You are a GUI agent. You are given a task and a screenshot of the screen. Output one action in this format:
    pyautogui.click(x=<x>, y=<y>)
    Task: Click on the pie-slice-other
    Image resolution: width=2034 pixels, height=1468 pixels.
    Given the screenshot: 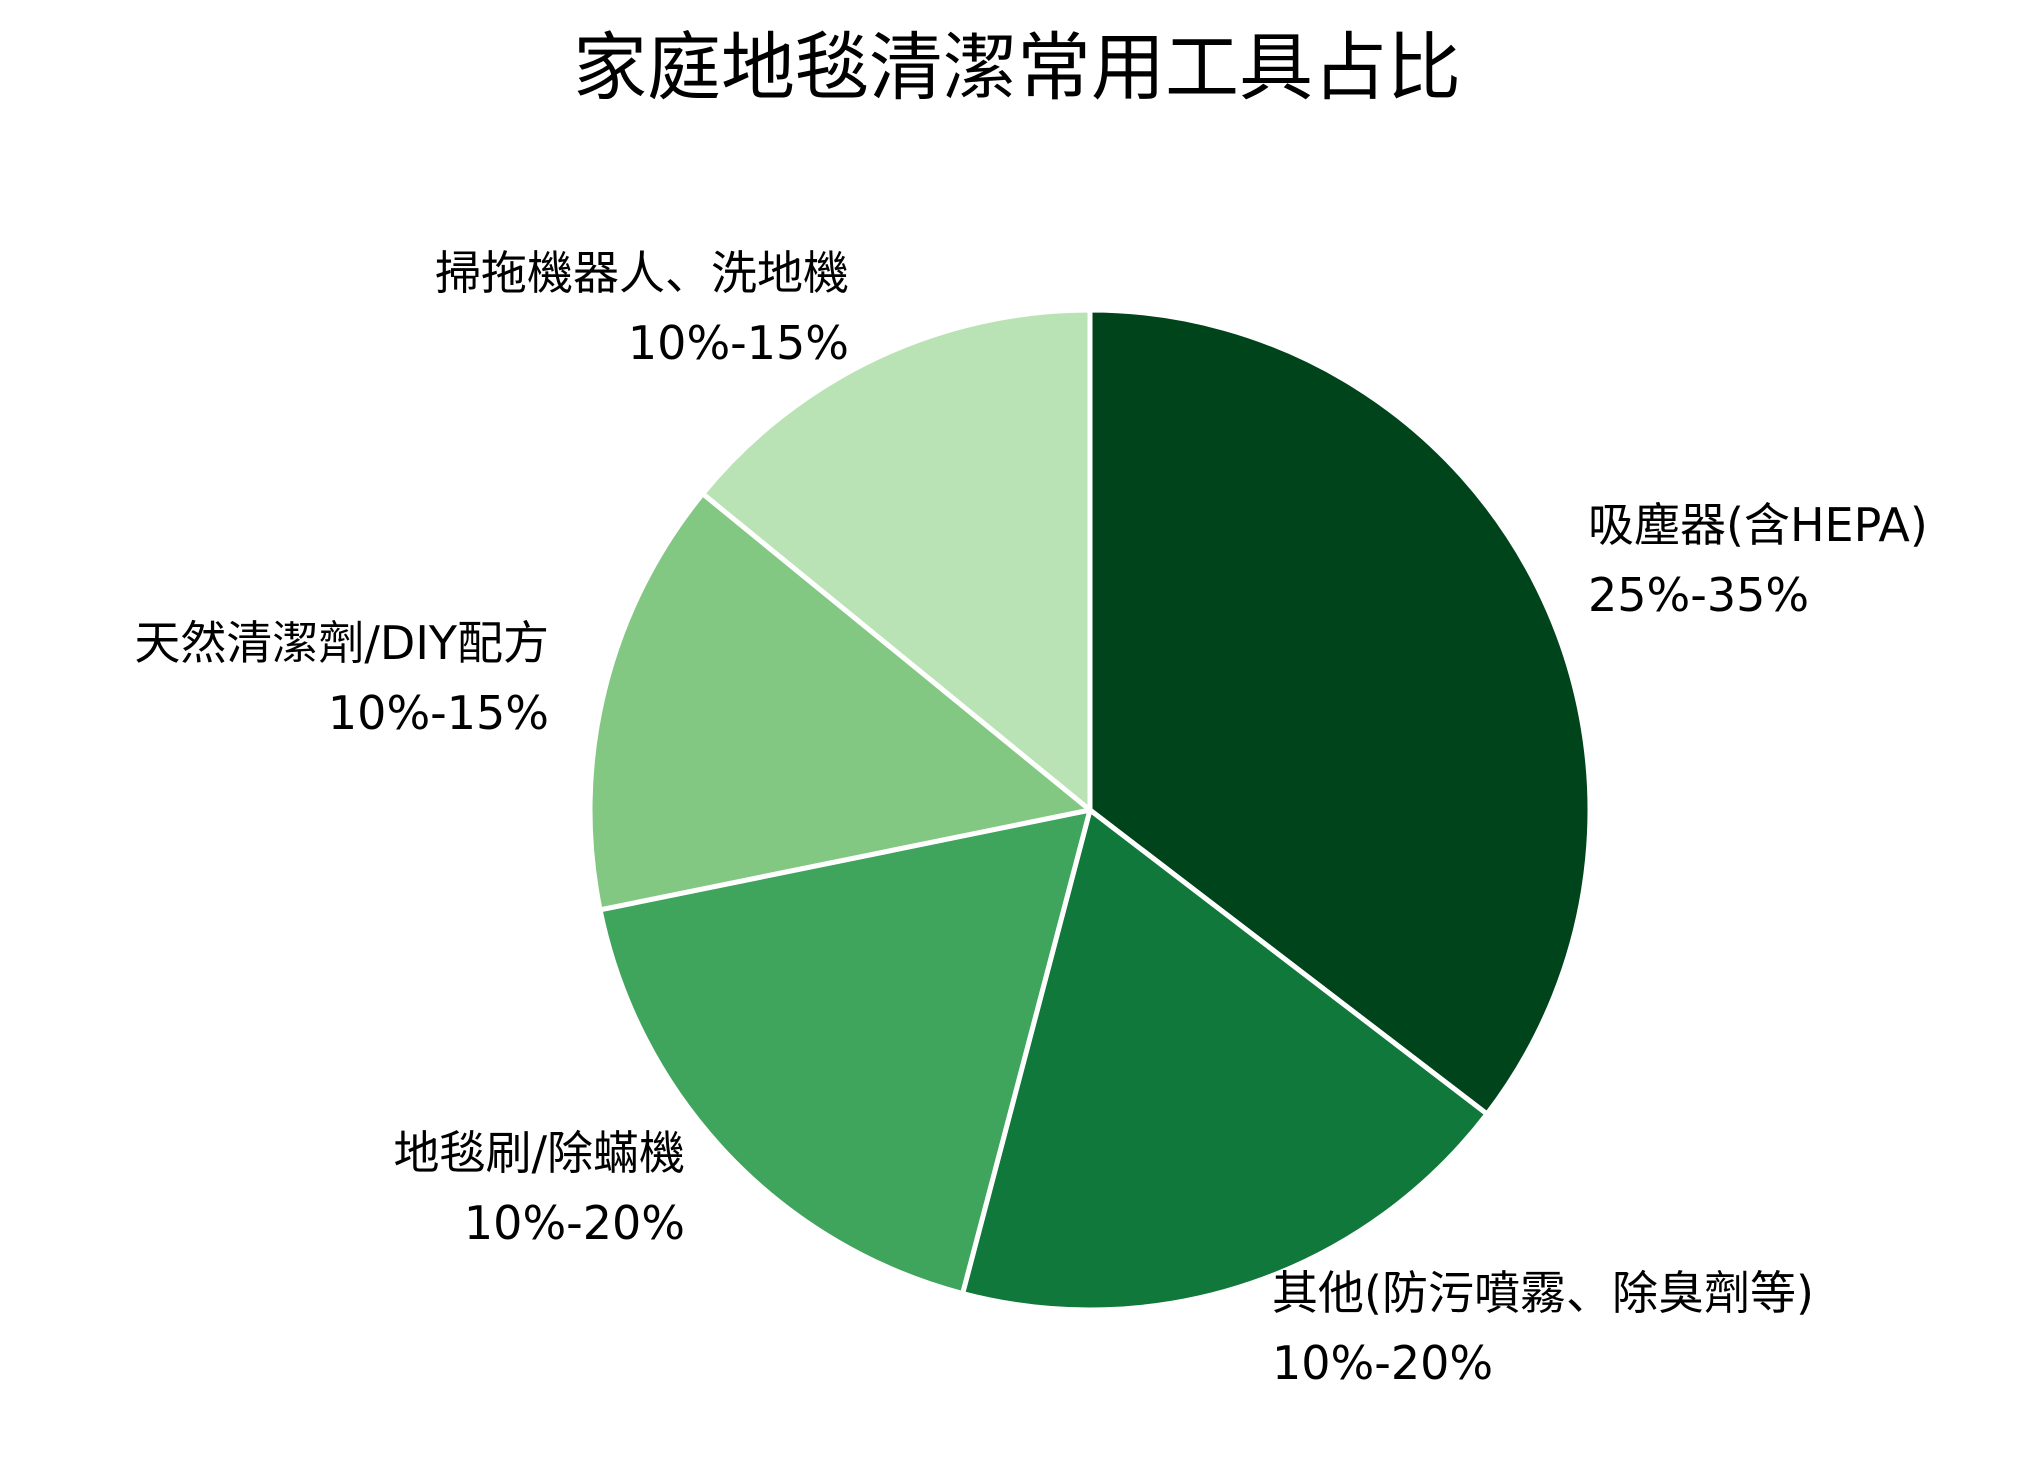 What is the action you would take?
    pyautogui.click(x=1225, y=1060)
    